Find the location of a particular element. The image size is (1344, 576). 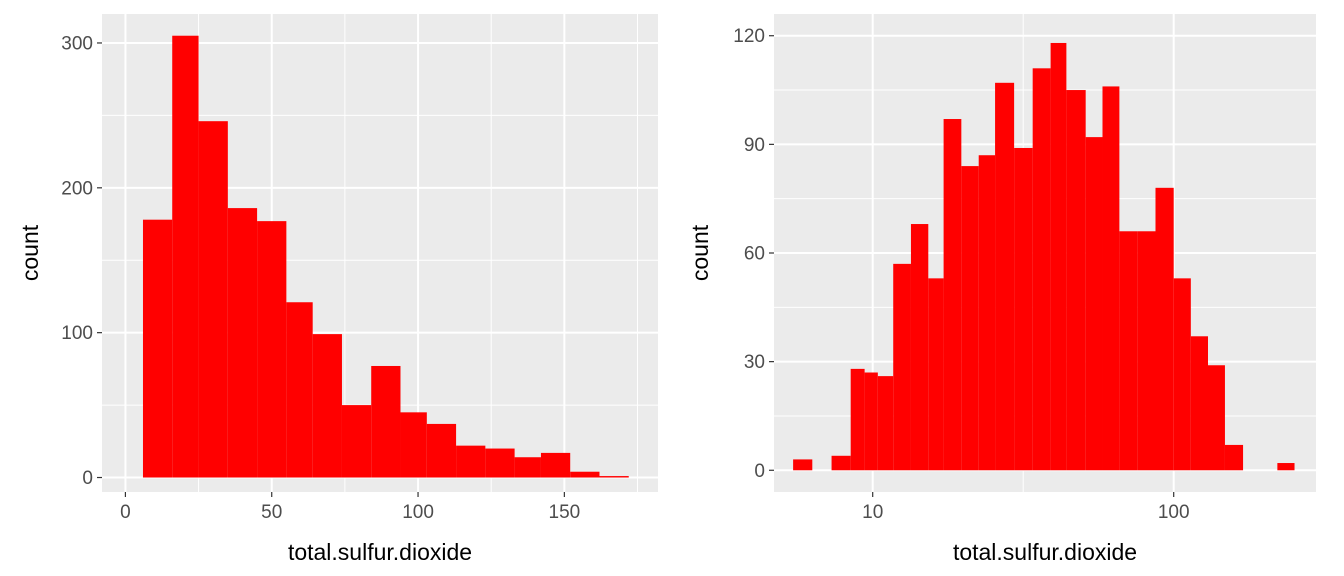

y-tick-label: 90 is located at coordinates (754, 145).